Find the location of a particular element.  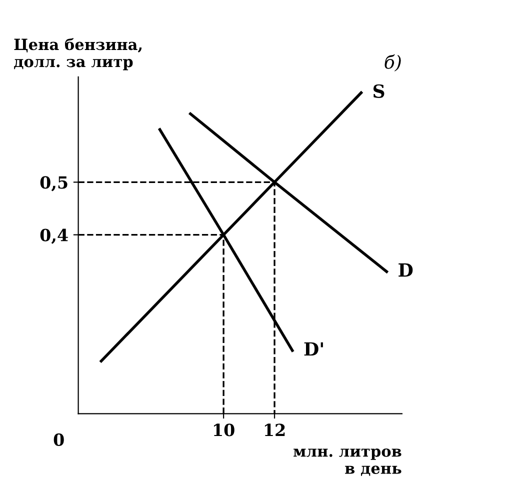

x-tick-label: 12 is located at coordinates (274, 430).